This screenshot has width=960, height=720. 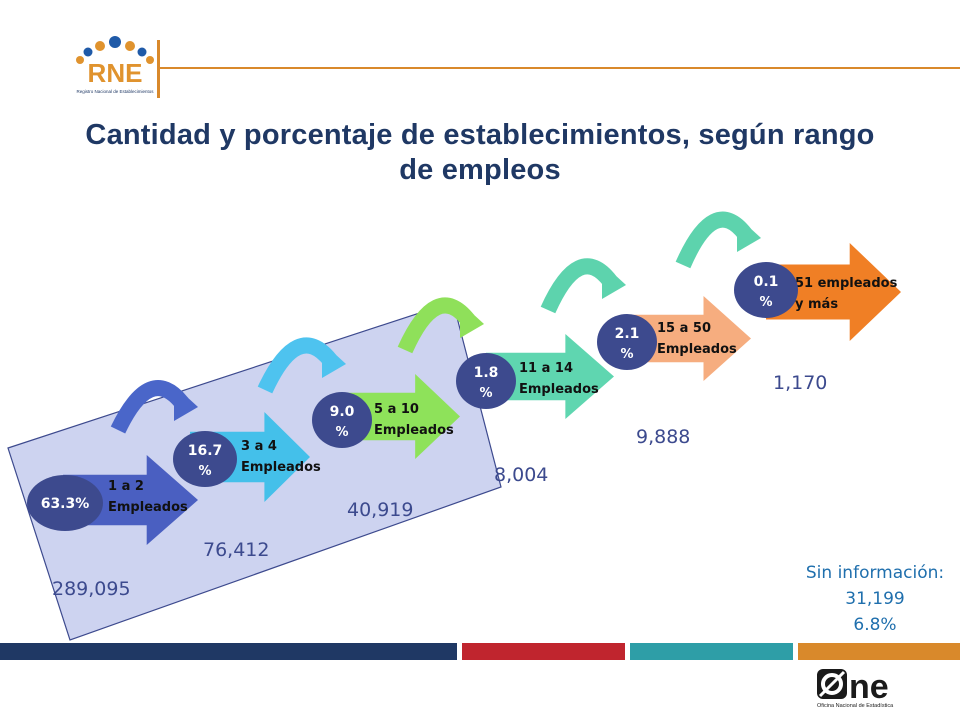 What do you see at coordinates (663, 437) in the screenshot?
I see `count-value: 9,888` at bounding box center [663, 437].